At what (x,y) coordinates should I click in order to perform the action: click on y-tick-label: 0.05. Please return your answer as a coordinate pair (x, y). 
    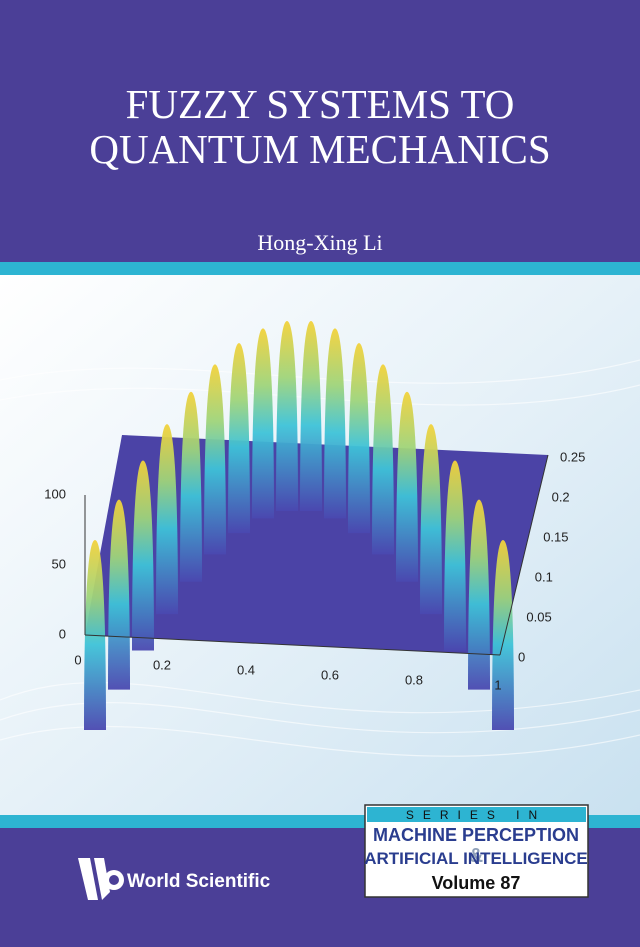
    Looking at the image, I should click on (538, 616).